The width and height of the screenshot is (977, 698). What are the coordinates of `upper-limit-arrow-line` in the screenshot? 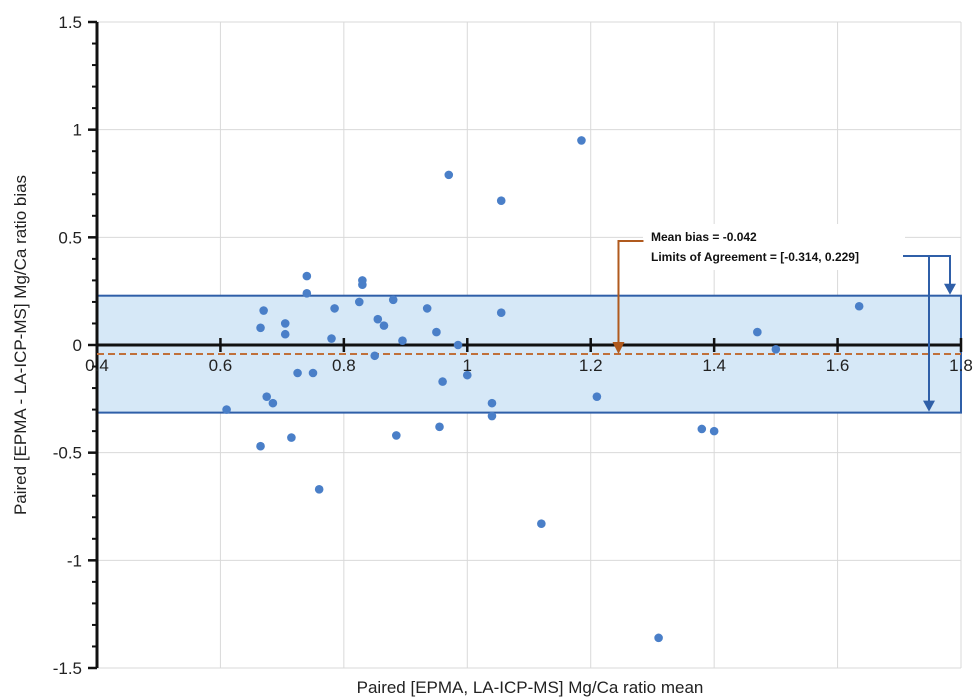 It's located at (927, 270).